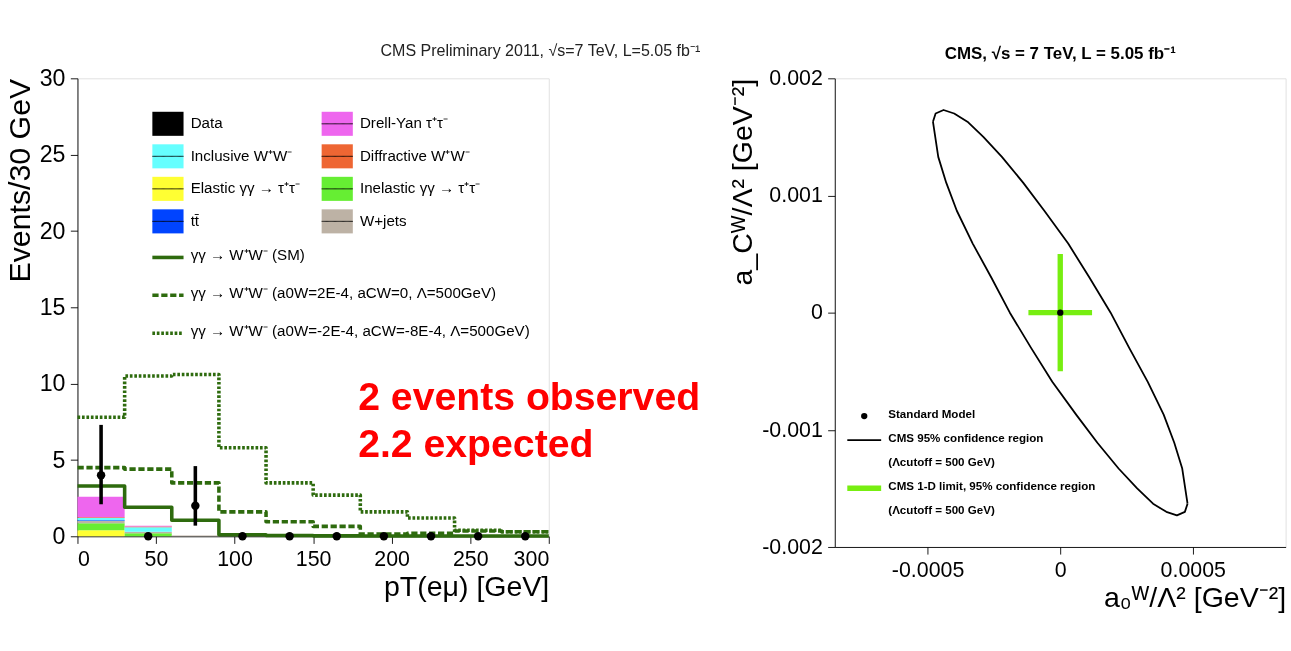  What do you see at coordinates (313, 559) in the screenshot?
I see `x-tick-label: 150` at bounding box center [313, 559].